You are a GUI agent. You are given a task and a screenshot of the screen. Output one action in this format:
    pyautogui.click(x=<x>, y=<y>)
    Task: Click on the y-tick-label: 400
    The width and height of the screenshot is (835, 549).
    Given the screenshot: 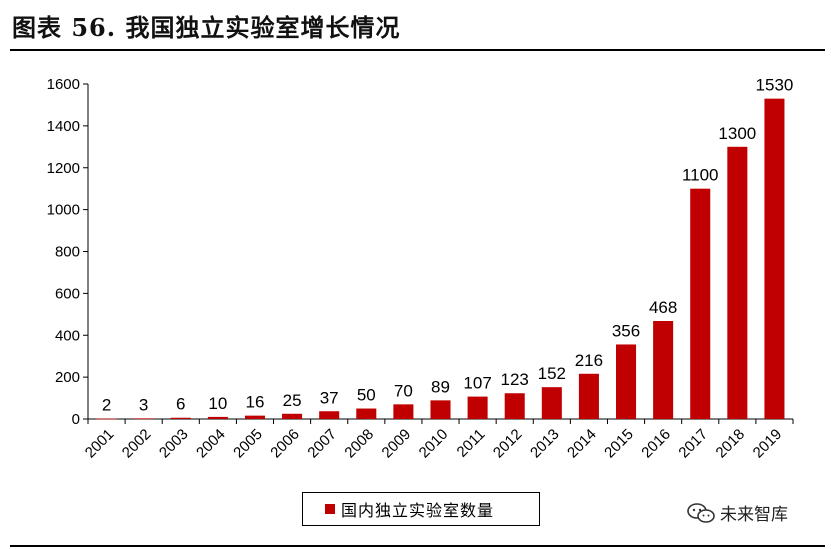 What is the action you would take?
    pyautogui.click(x=67, y=335)
    